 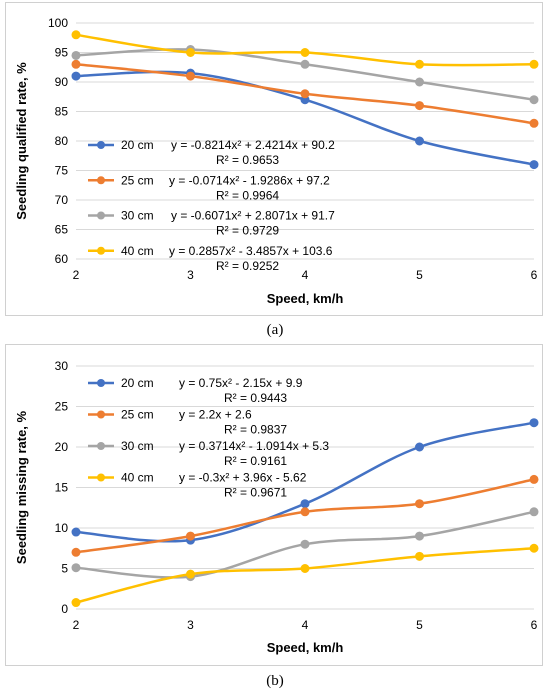 What do you see at coordinates (62, 171) in the screenshot?
I see `y-tick-label: 75` at bounding box center [62, 171].